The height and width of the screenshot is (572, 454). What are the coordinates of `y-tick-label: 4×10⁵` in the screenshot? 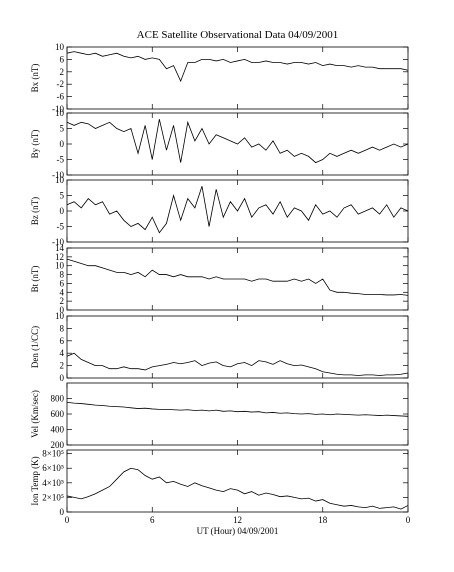 It's located at (53, 483).